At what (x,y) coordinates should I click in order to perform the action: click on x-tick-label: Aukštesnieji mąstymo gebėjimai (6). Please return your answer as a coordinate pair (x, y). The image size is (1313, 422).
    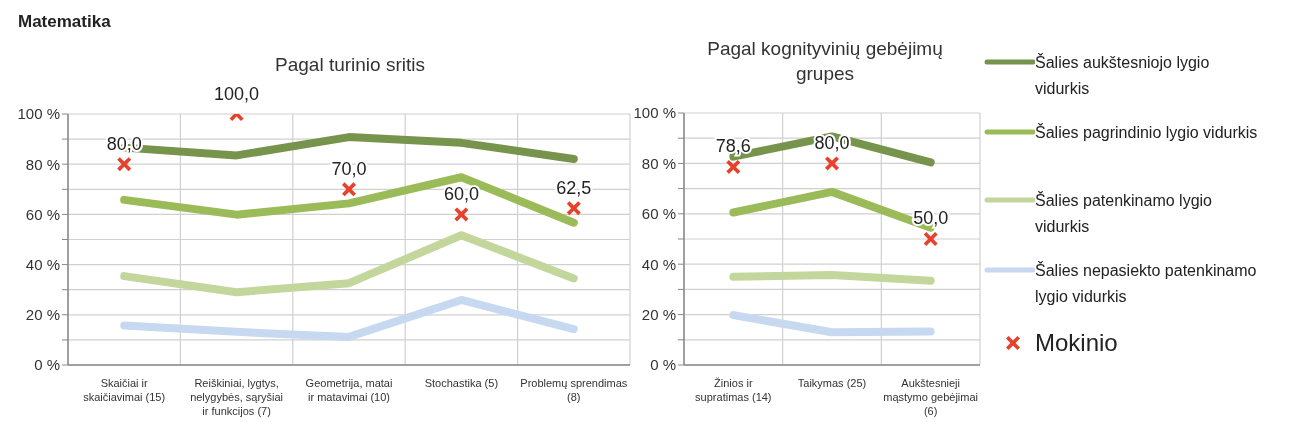
    Looking at the image, I should click on (931, 397).